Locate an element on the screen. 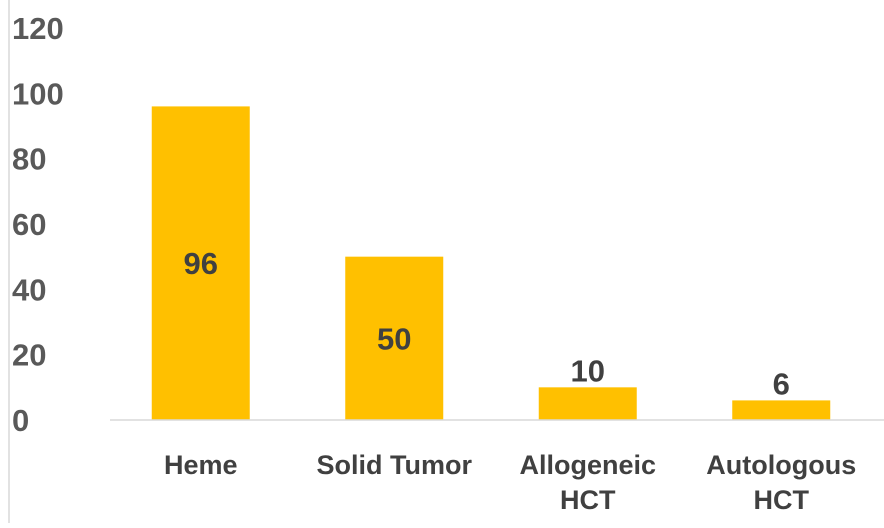  y-tick-label: 80 is located at coordinates (29, 159).